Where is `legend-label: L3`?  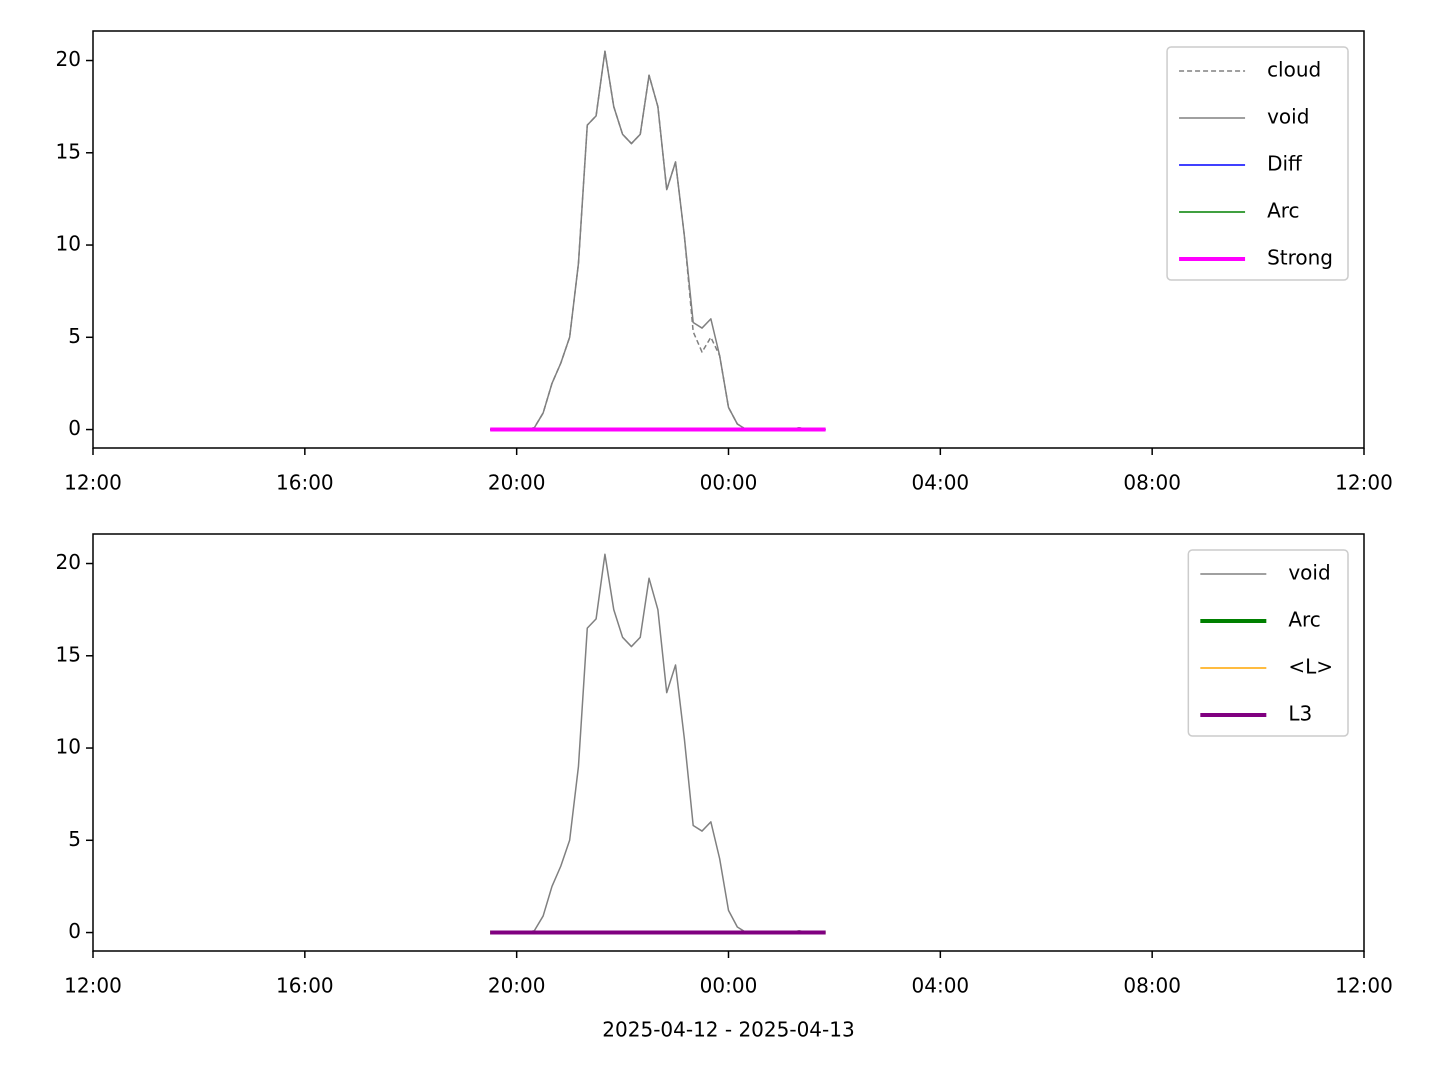 legend-label: L3 is located at coordinates (1300, 714).